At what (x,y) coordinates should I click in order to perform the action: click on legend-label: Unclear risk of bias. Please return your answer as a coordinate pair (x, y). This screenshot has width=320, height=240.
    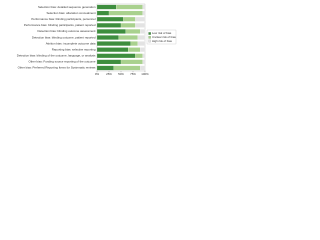
    Looking at the image, I should click on (164, 37).